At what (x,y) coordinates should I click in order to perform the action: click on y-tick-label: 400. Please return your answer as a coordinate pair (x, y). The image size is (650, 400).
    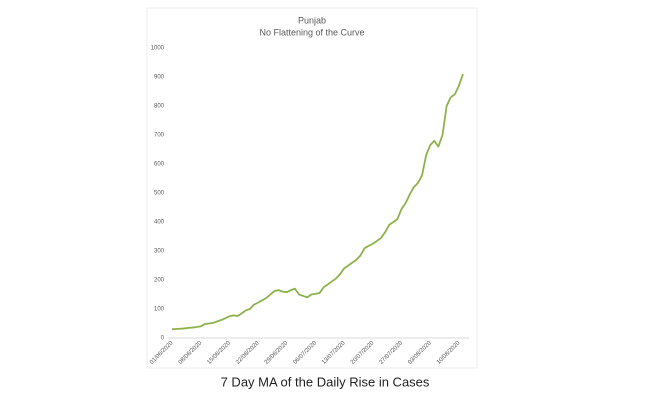
    Looking at the image, I should click on (159, 223).